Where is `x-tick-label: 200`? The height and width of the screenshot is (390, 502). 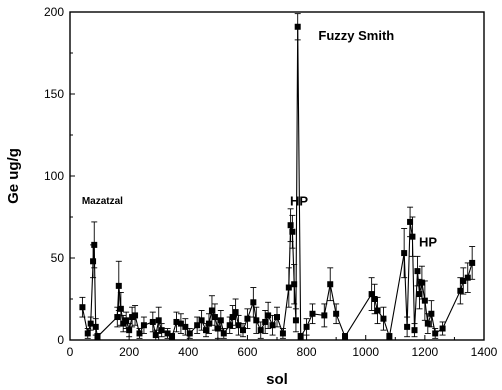 x-tick-label: 200 is located at coordinates (129, 352).